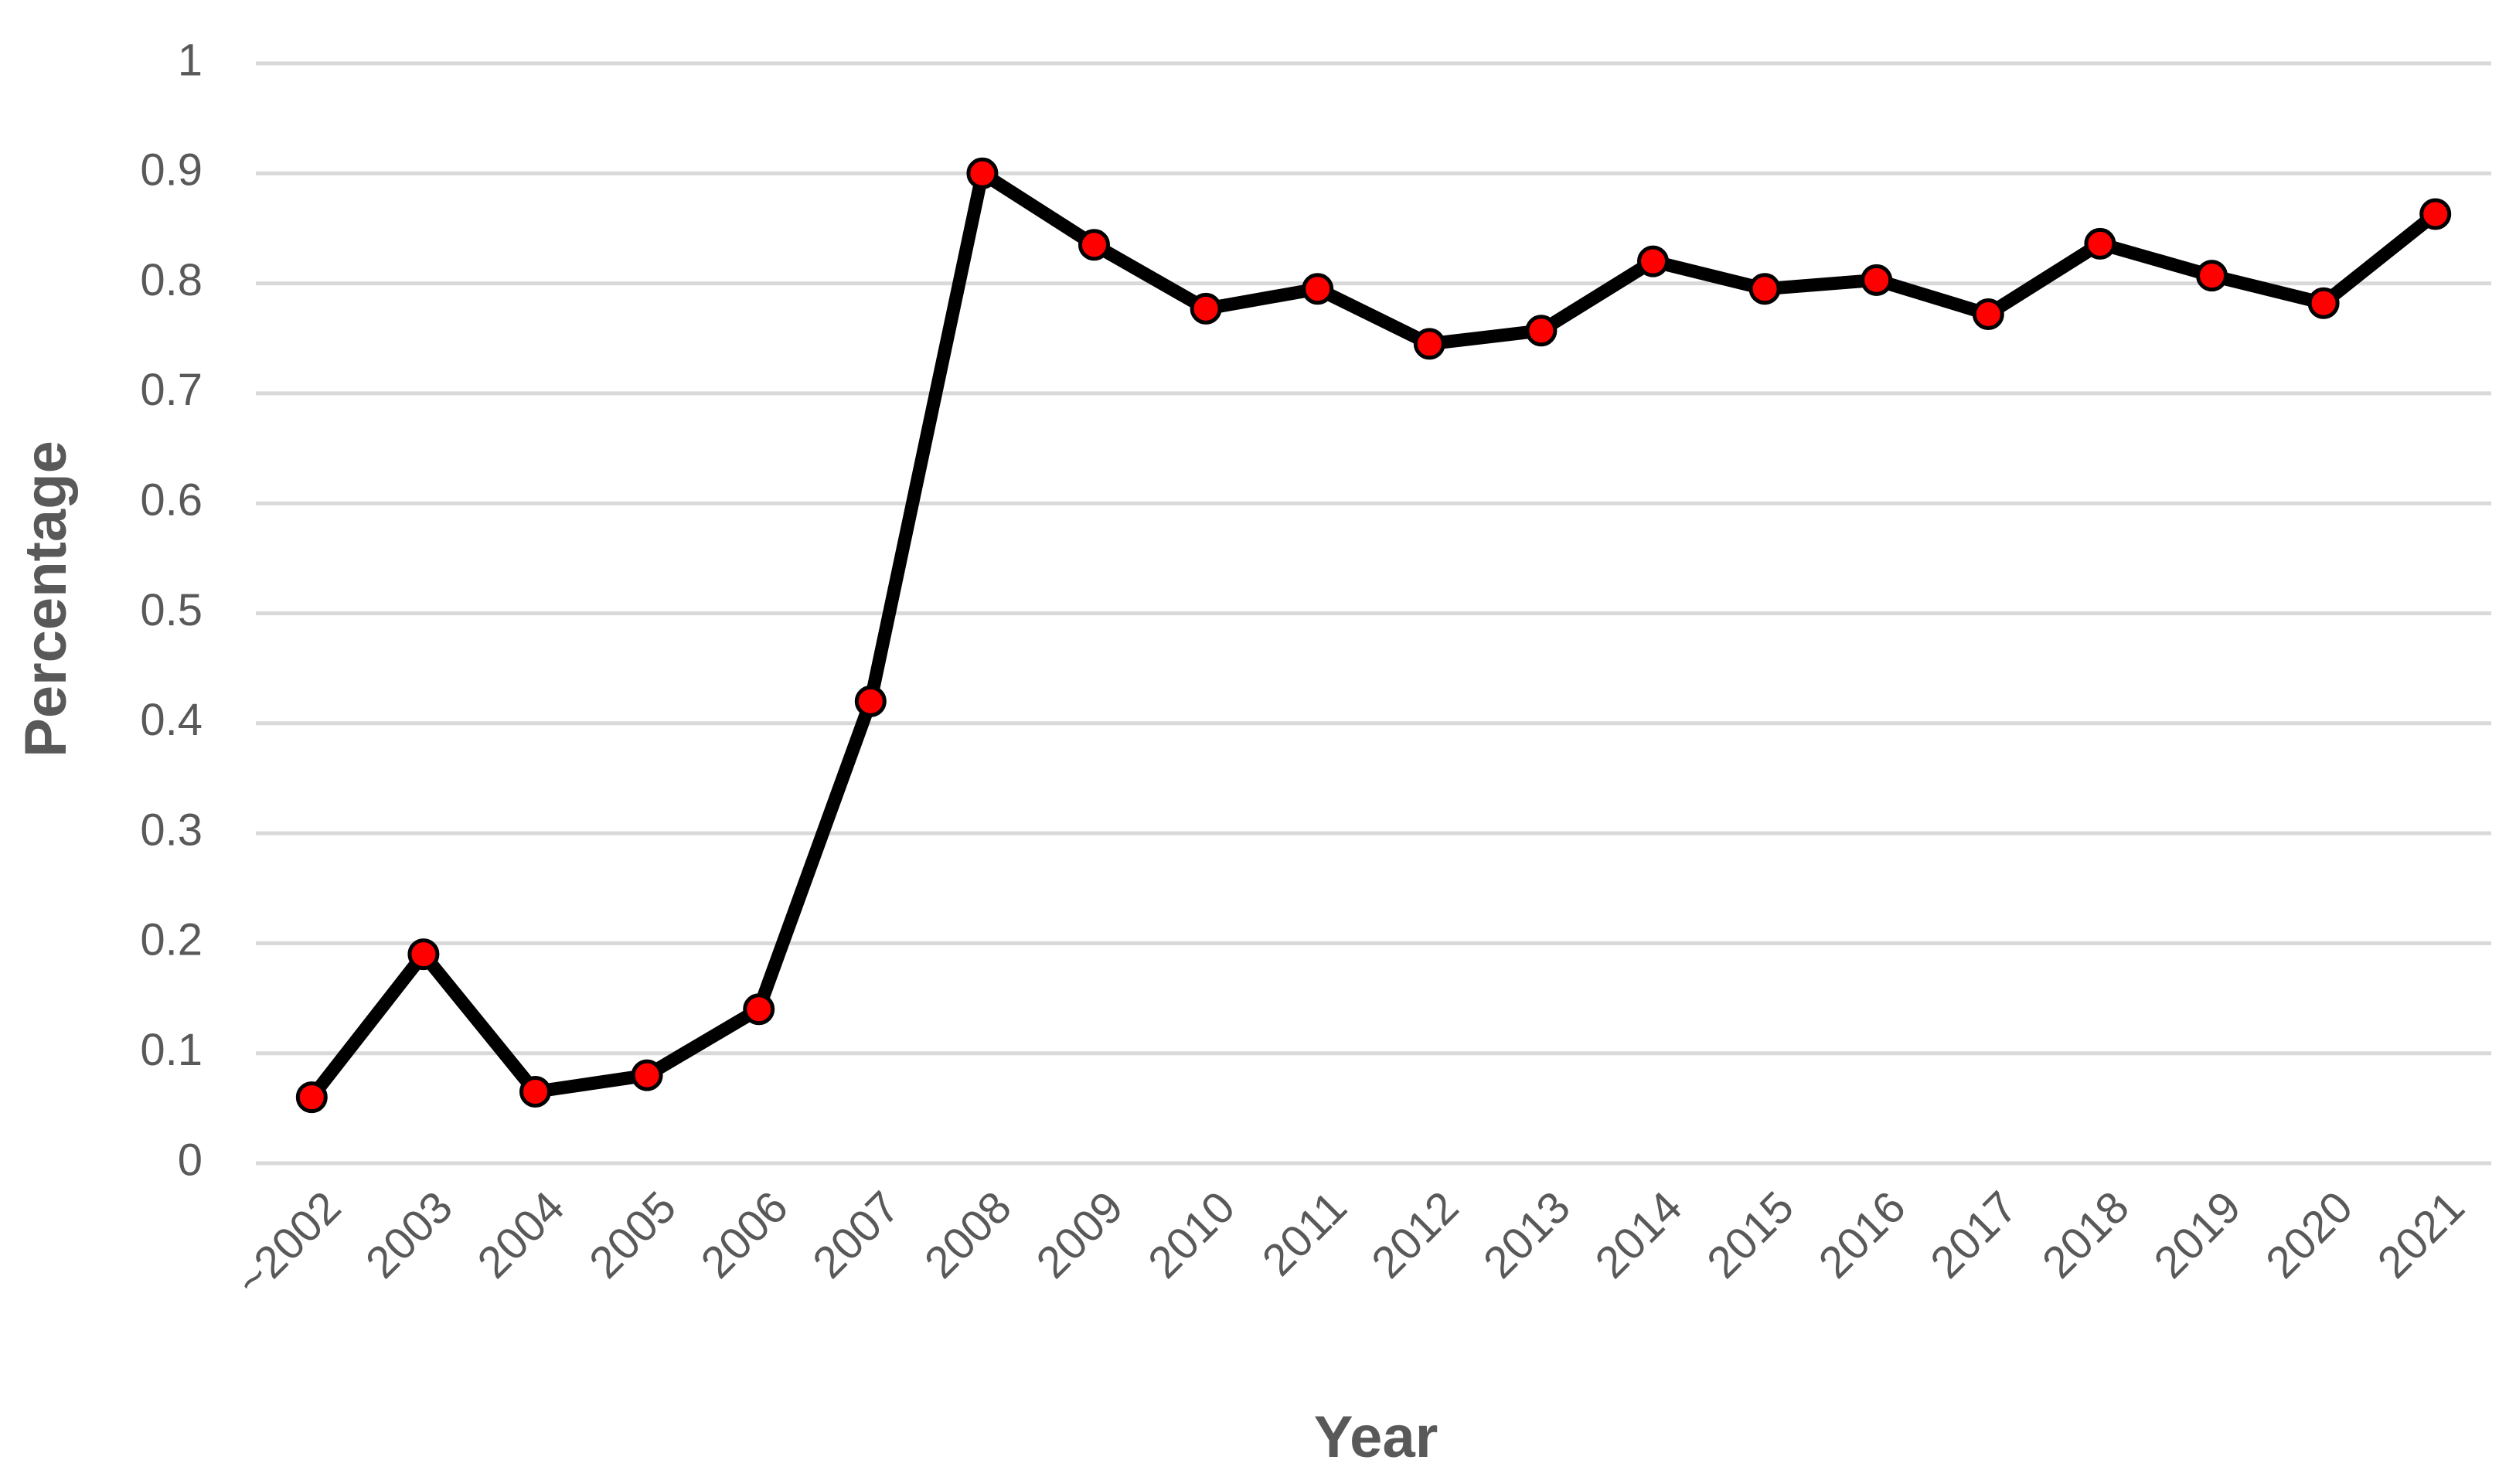 The width and height of the screenshot is (2516, 1484). What do you see at coordinates (1305, 1233) in the screenshot?
I see `x-tick-label: 2011` at bounding box center [1305, 1233].